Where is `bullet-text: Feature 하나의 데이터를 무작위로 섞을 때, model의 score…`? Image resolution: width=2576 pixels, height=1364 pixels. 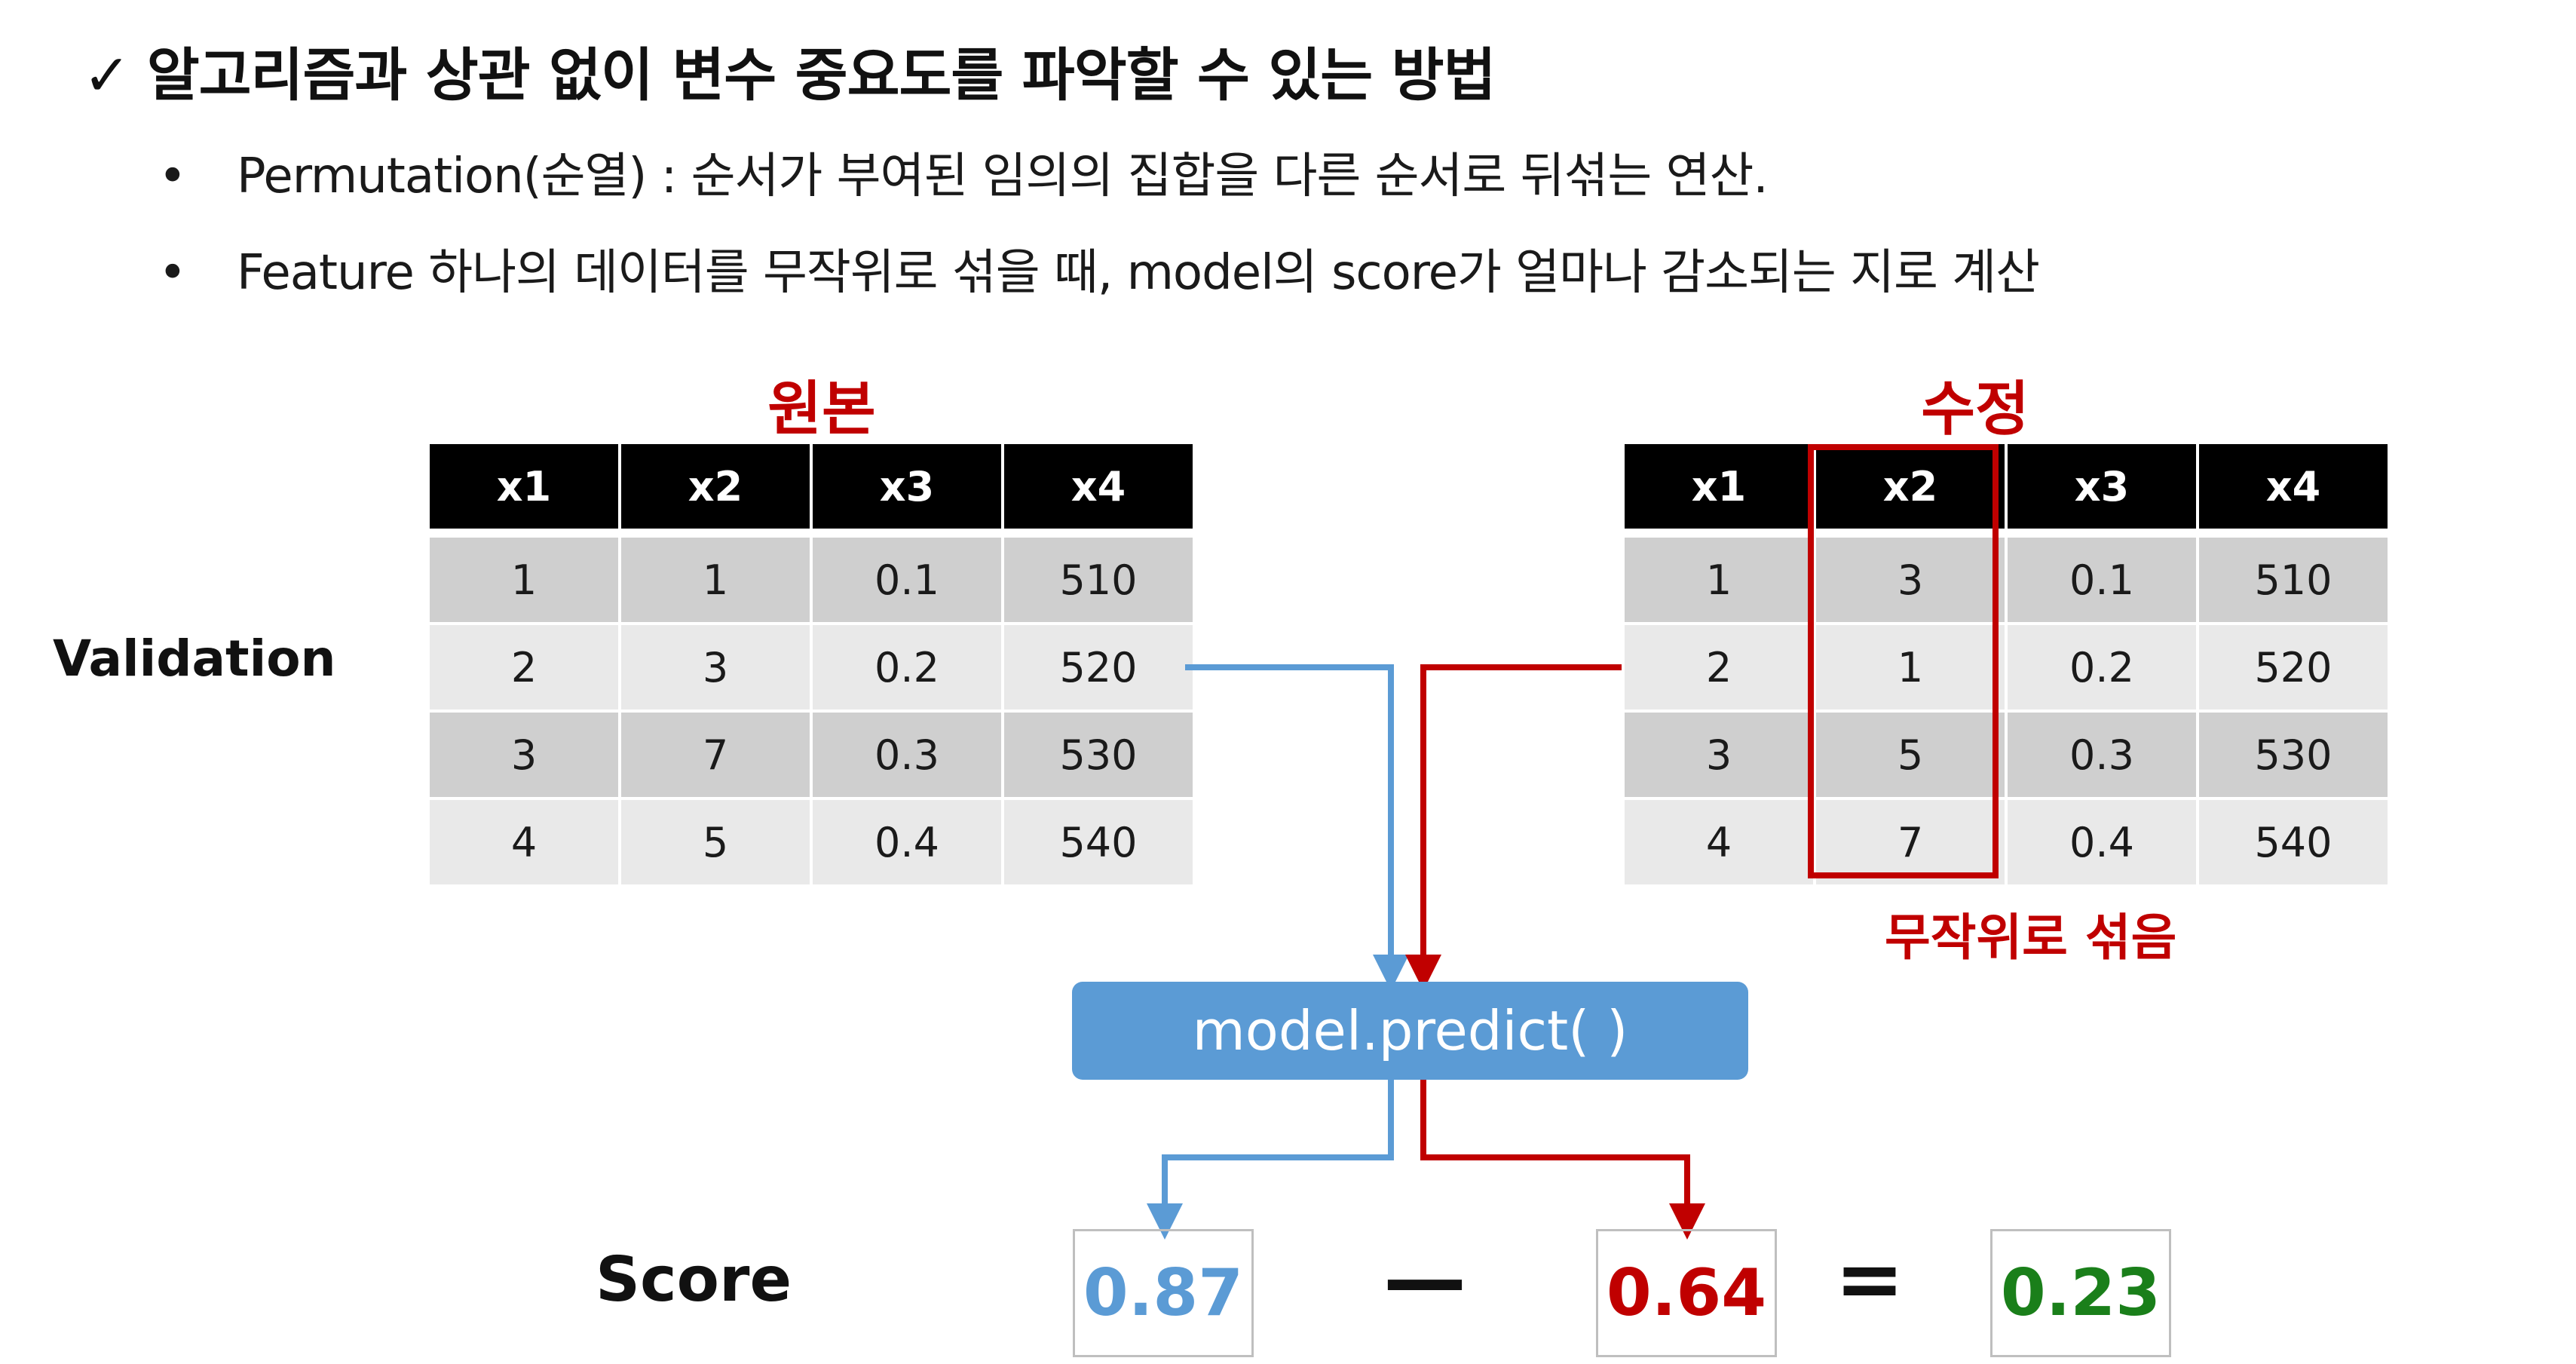 bullet-text: Feature 하나의 데이터를 무작위로 섞을 때, model의 score… is located at coordinates (1138, 273).